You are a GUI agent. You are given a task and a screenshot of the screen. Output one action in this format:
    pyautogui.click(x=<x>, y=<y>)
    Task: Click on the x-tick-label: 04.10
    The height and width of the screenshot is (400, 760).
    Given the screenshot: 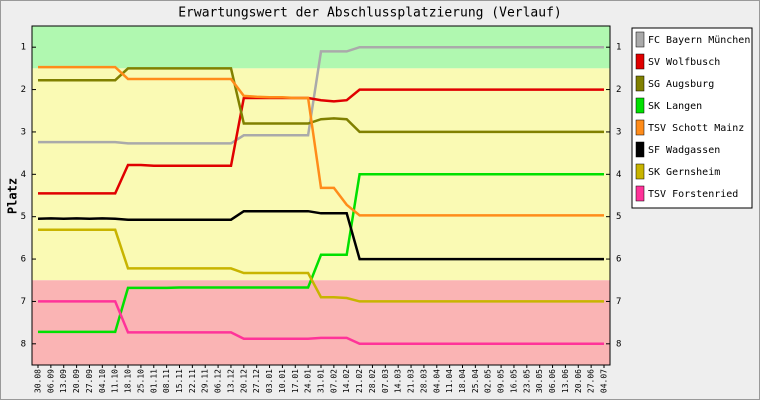 What is the action you would take?
    pyautogui.click(x=102, y=381)
    